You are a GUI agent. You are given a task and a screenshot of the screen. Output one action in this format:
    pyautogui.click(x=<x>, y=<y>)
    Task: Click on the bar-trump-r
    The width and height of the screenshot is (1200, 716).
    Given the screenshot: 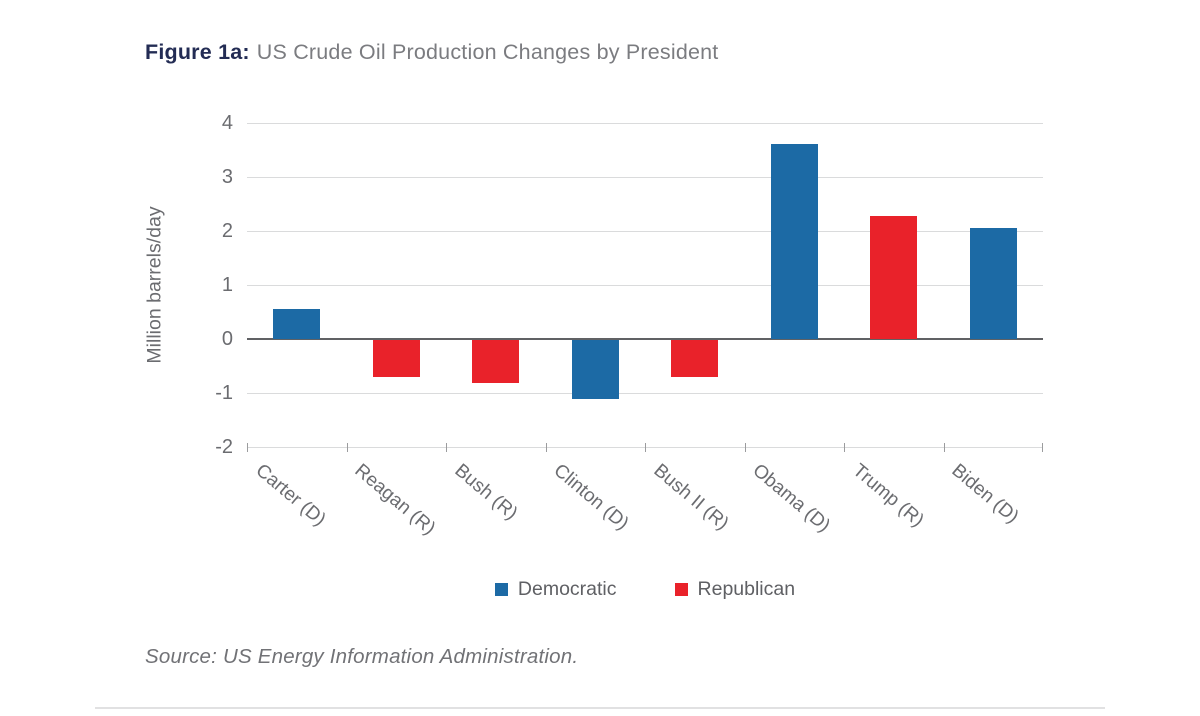 What is the action you would take?
    pyautogui.click(x=894, y=277)
    